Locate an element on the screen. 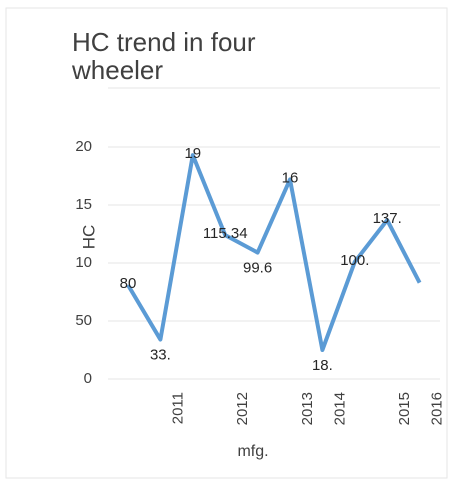 Image resolution: width=470 pixels, height=483 pixels. x-tick-label: 2015 is located at coordinates (404, 408).